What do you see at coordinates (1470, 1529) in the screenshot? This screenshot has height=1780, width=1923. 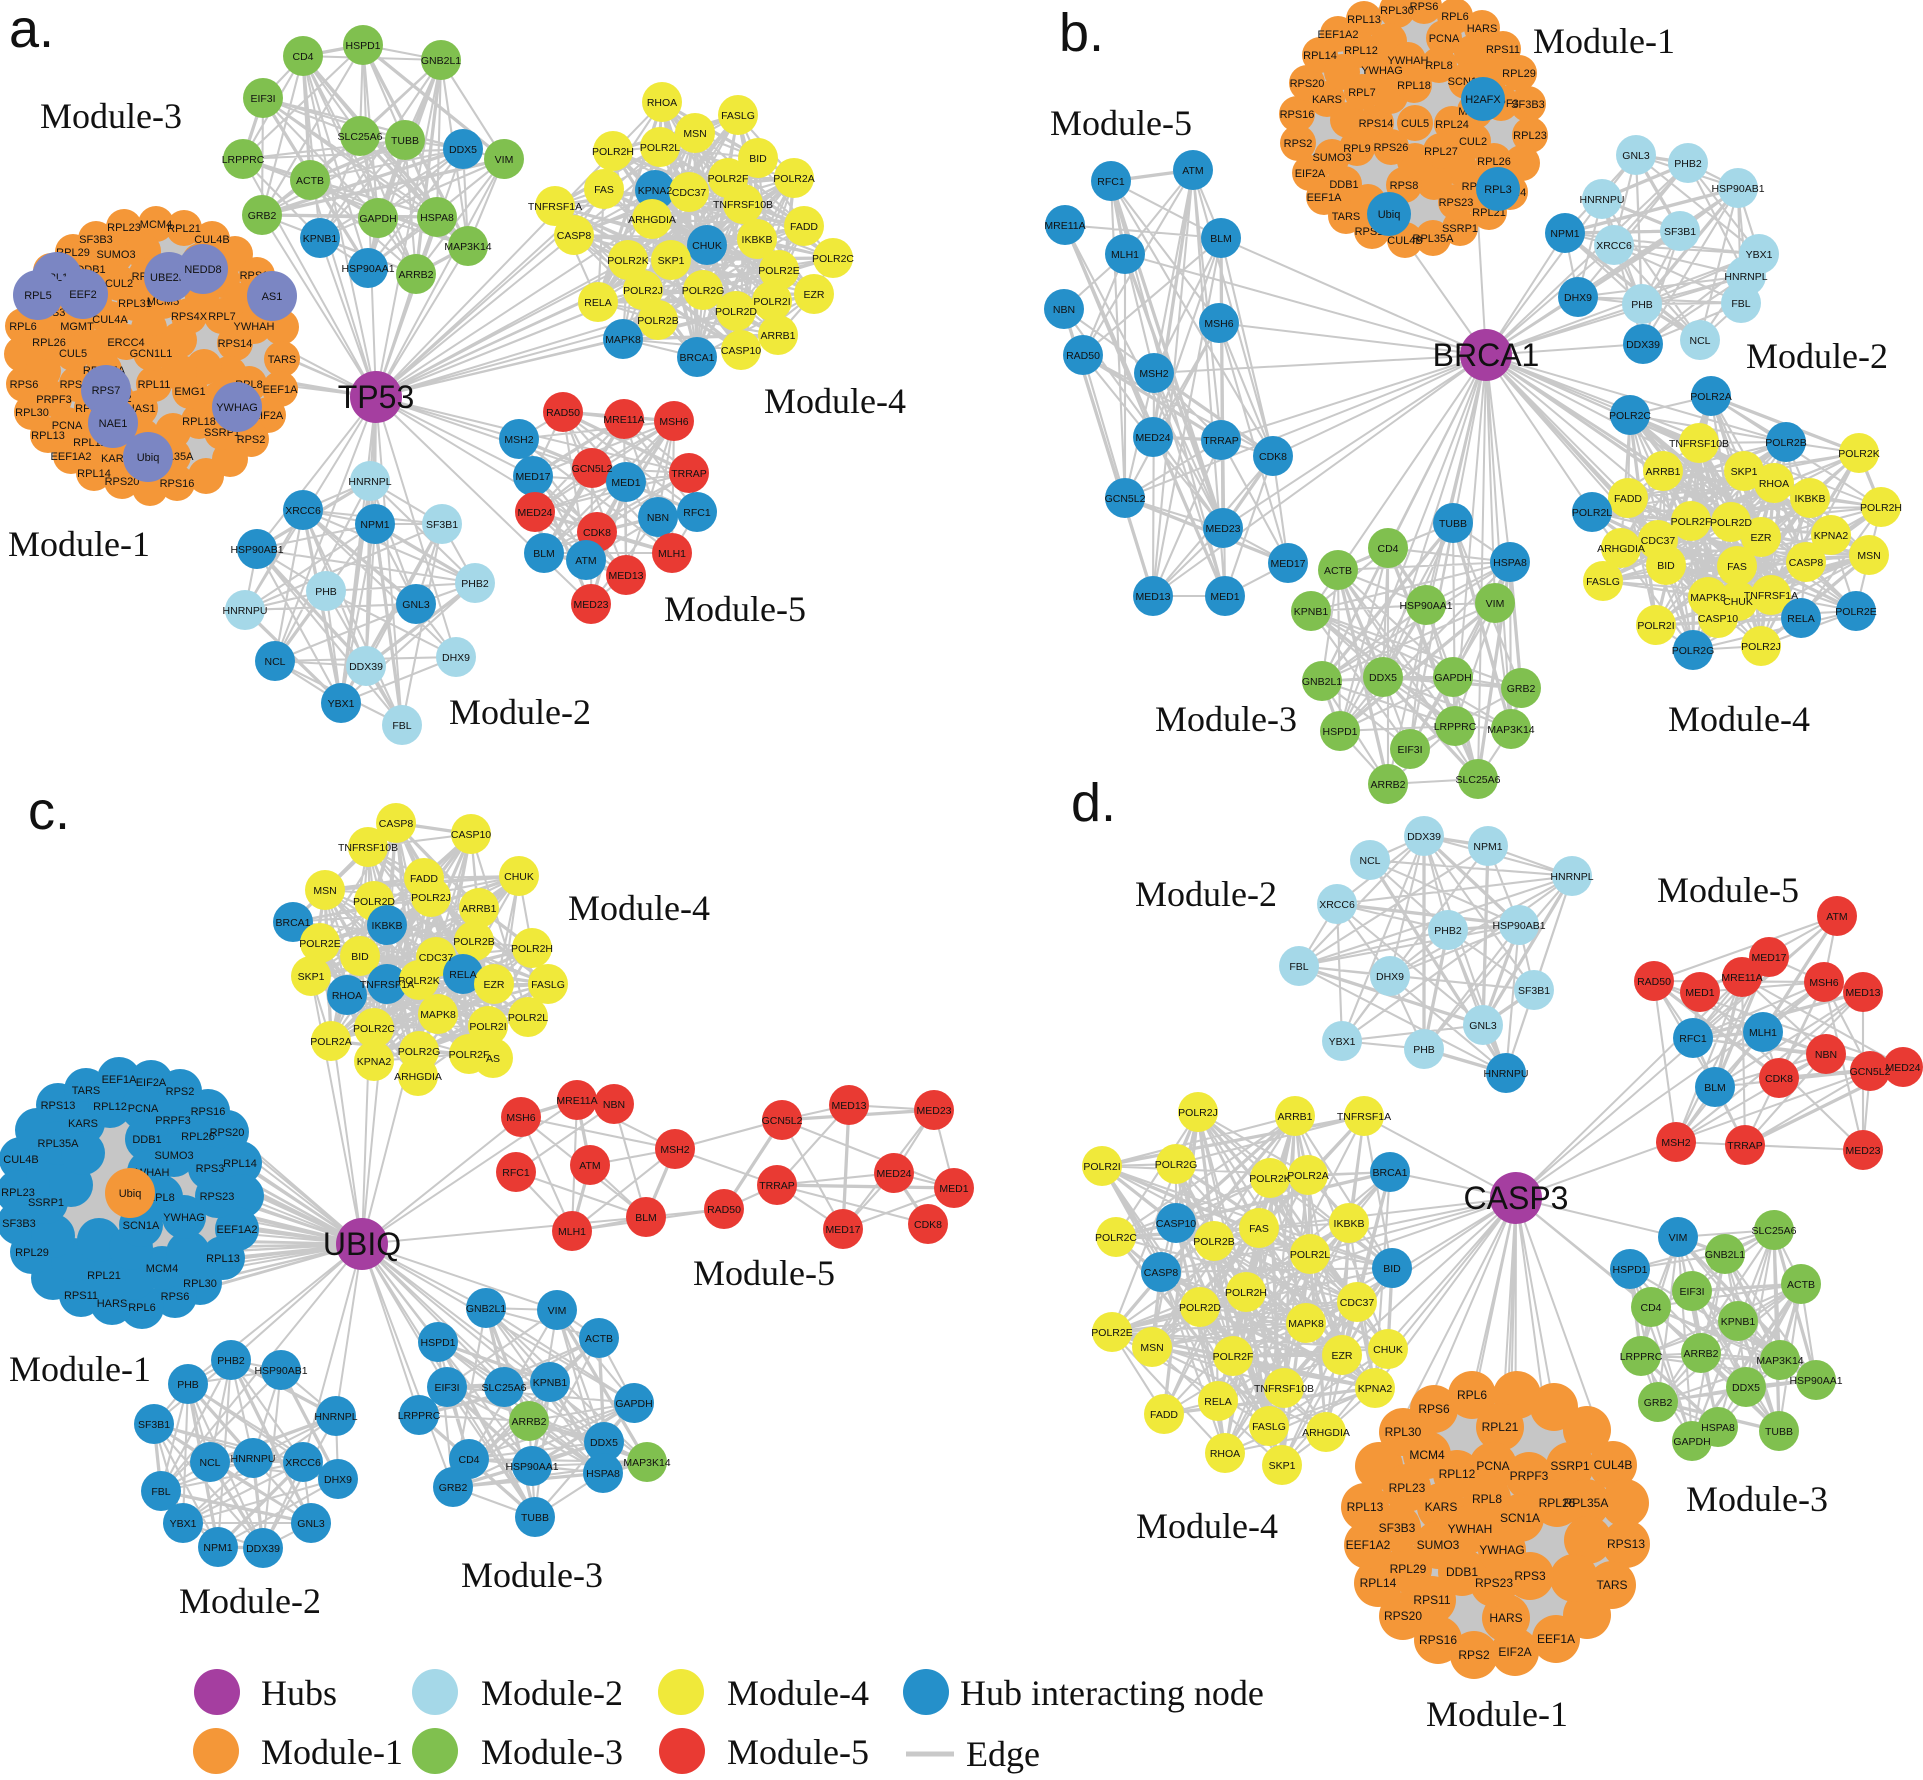 I see `svg-text: YWHAH` at bounding box center [1470, 1529].